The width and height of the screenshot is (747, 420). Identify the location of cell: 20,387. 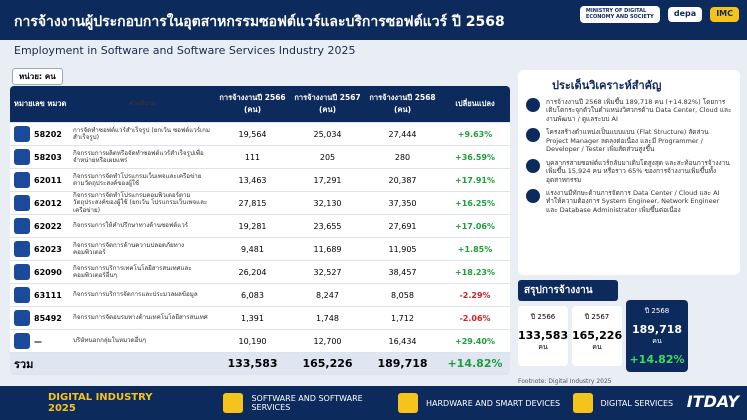
(402, 180).